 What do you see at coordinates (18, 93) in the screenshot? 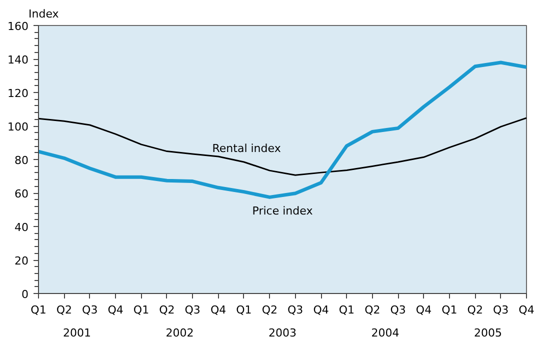
I see `y-tick-label: 120` at bounding box center [18, 93].